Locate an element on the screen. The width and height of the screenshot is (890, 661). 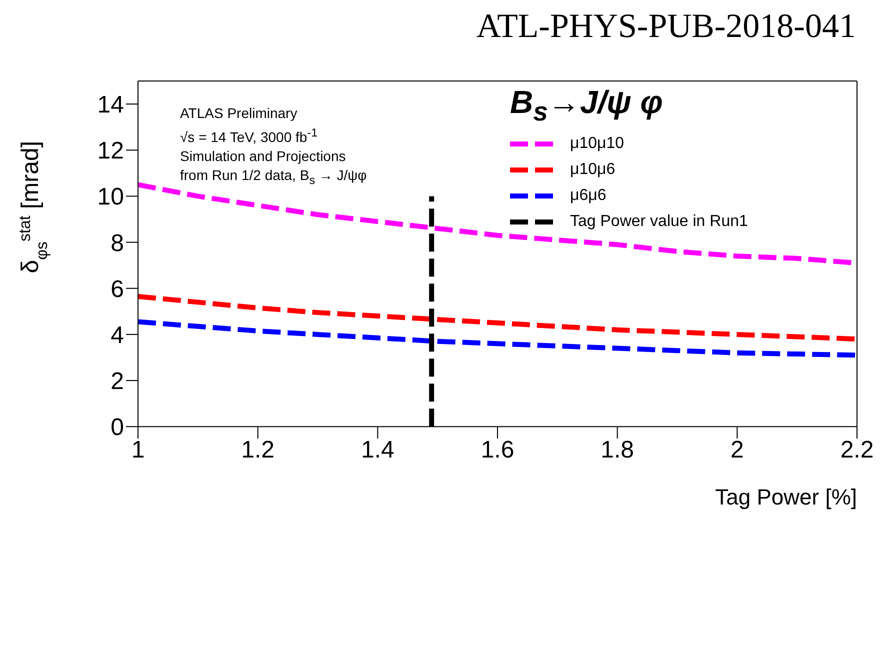
y-tick-label: 10 is located at coordinates (110, 197).